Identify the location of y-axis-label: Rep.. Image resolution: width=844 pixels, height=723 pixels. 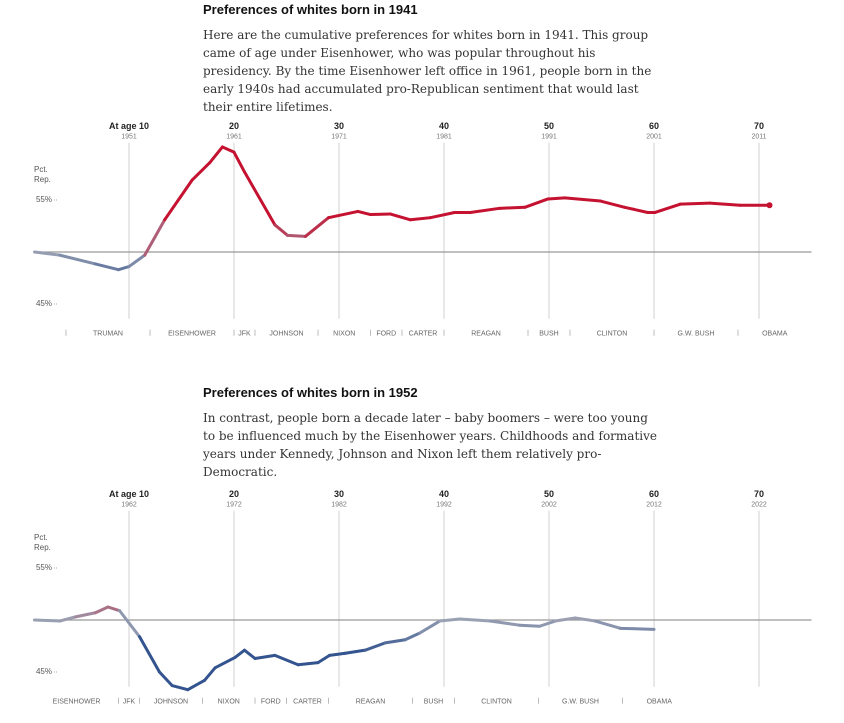
(42, 179).